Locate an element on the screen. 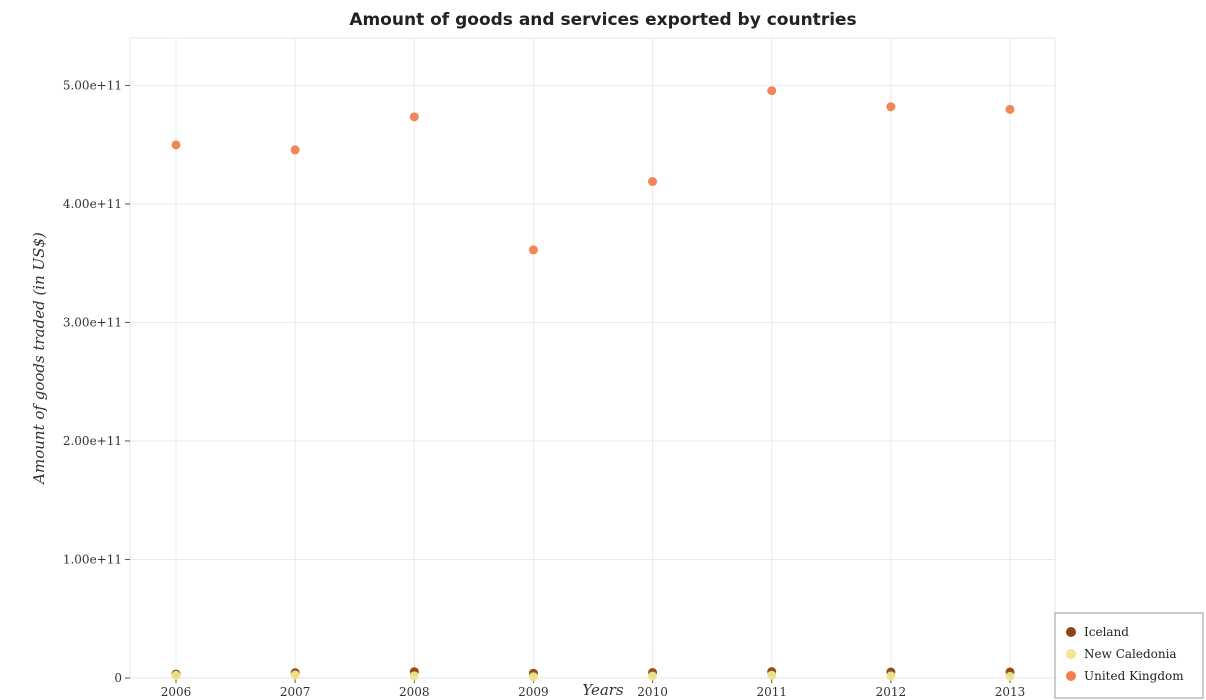 This screenshot has width=1206, height=700. x-tick-label: 2013 is located at coordinates (1010, 692).